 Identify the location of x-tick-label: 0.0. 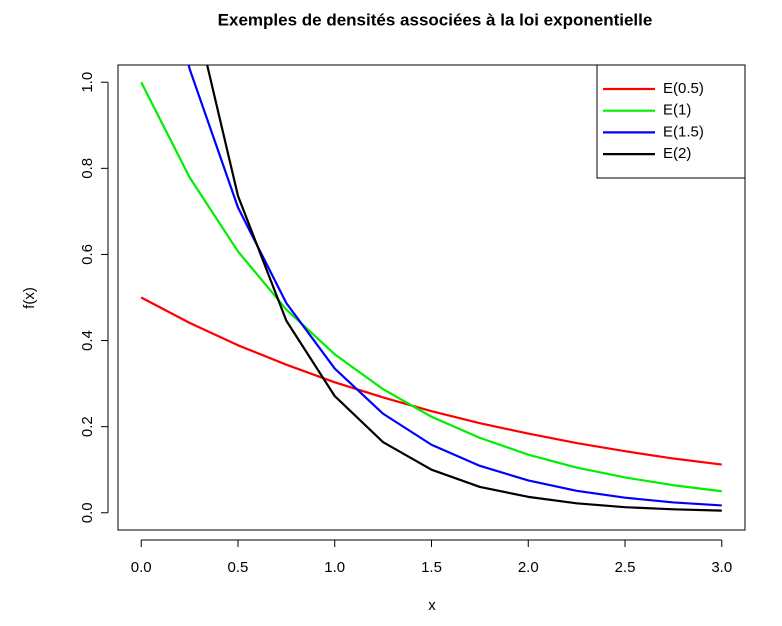
(141, 567).